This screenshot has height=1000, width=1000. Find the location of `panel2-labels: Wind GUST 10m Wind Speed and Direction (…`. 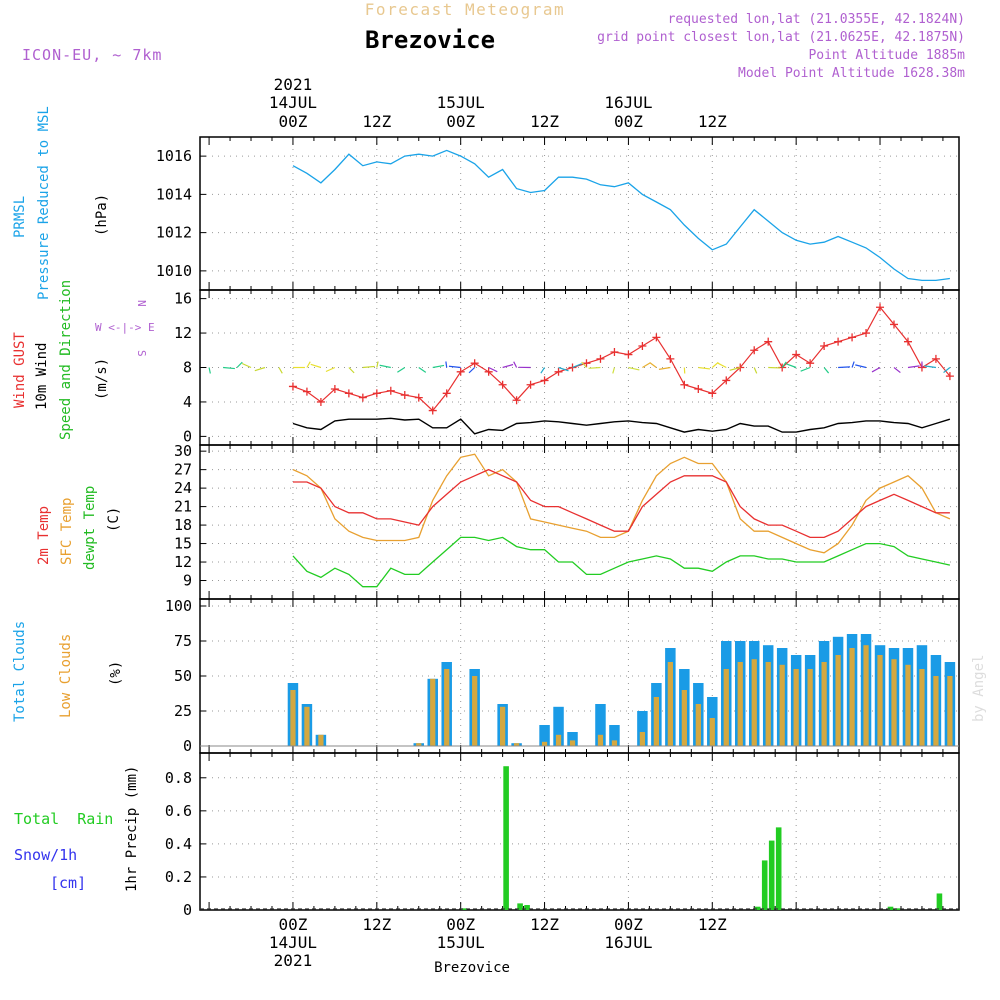

panel2-labels: Wind GUST 10m Wind Speed and Direction (… is located at coordinates (83, 360).